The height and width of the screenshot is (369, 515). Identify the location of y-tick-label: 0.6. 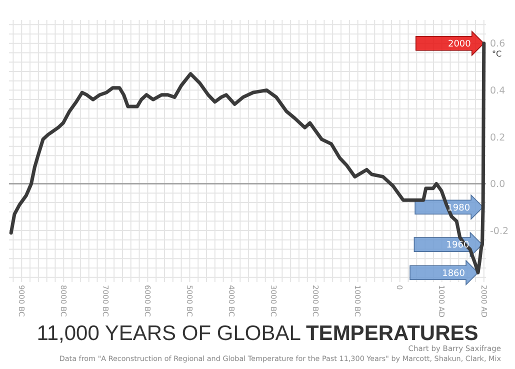
(498, 44).